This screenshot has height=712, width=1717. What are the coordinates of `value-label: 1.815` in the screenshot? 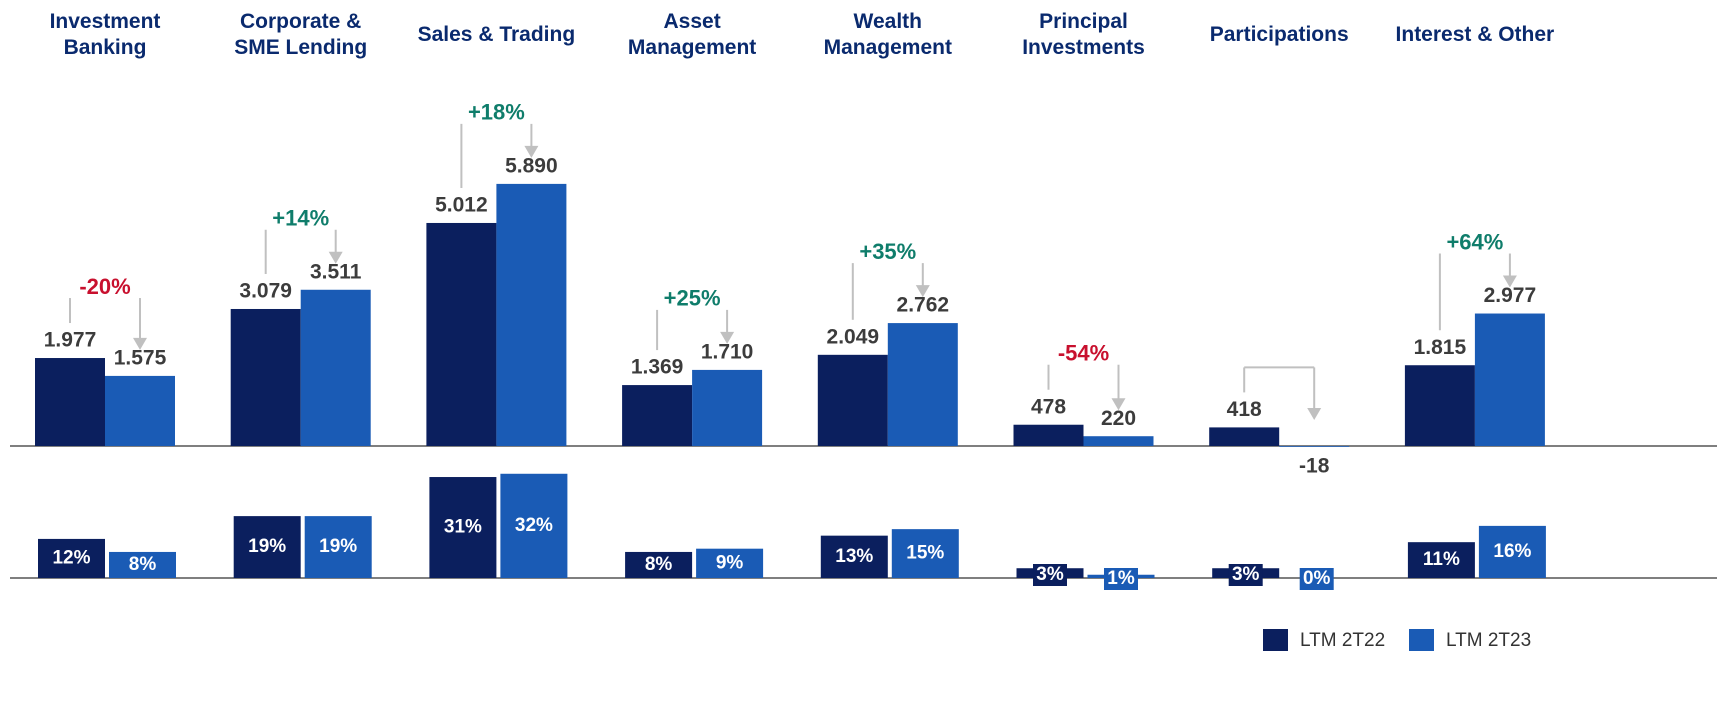 It's located at (1440, 347).